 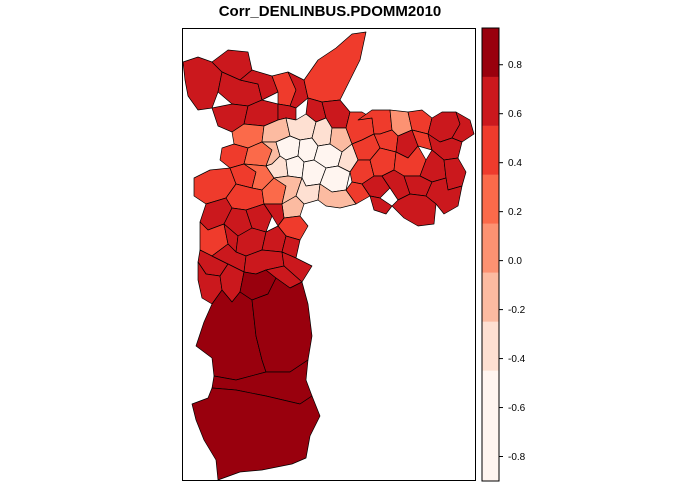 What do you see at coordinates (517, 310) in the screenshot?
I see `legend-tick-label: -0.2` at bounding box center [517, 310].